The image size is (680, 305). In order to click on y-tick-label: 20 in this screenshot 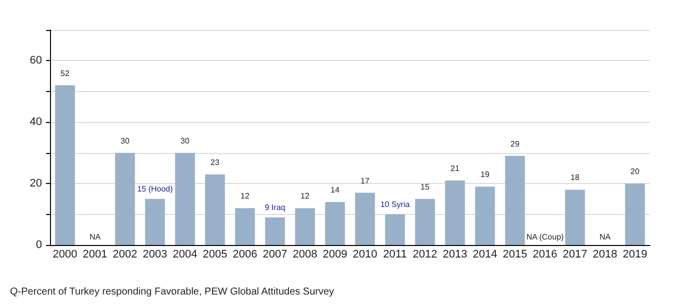, I will do `click(36, 184)`.